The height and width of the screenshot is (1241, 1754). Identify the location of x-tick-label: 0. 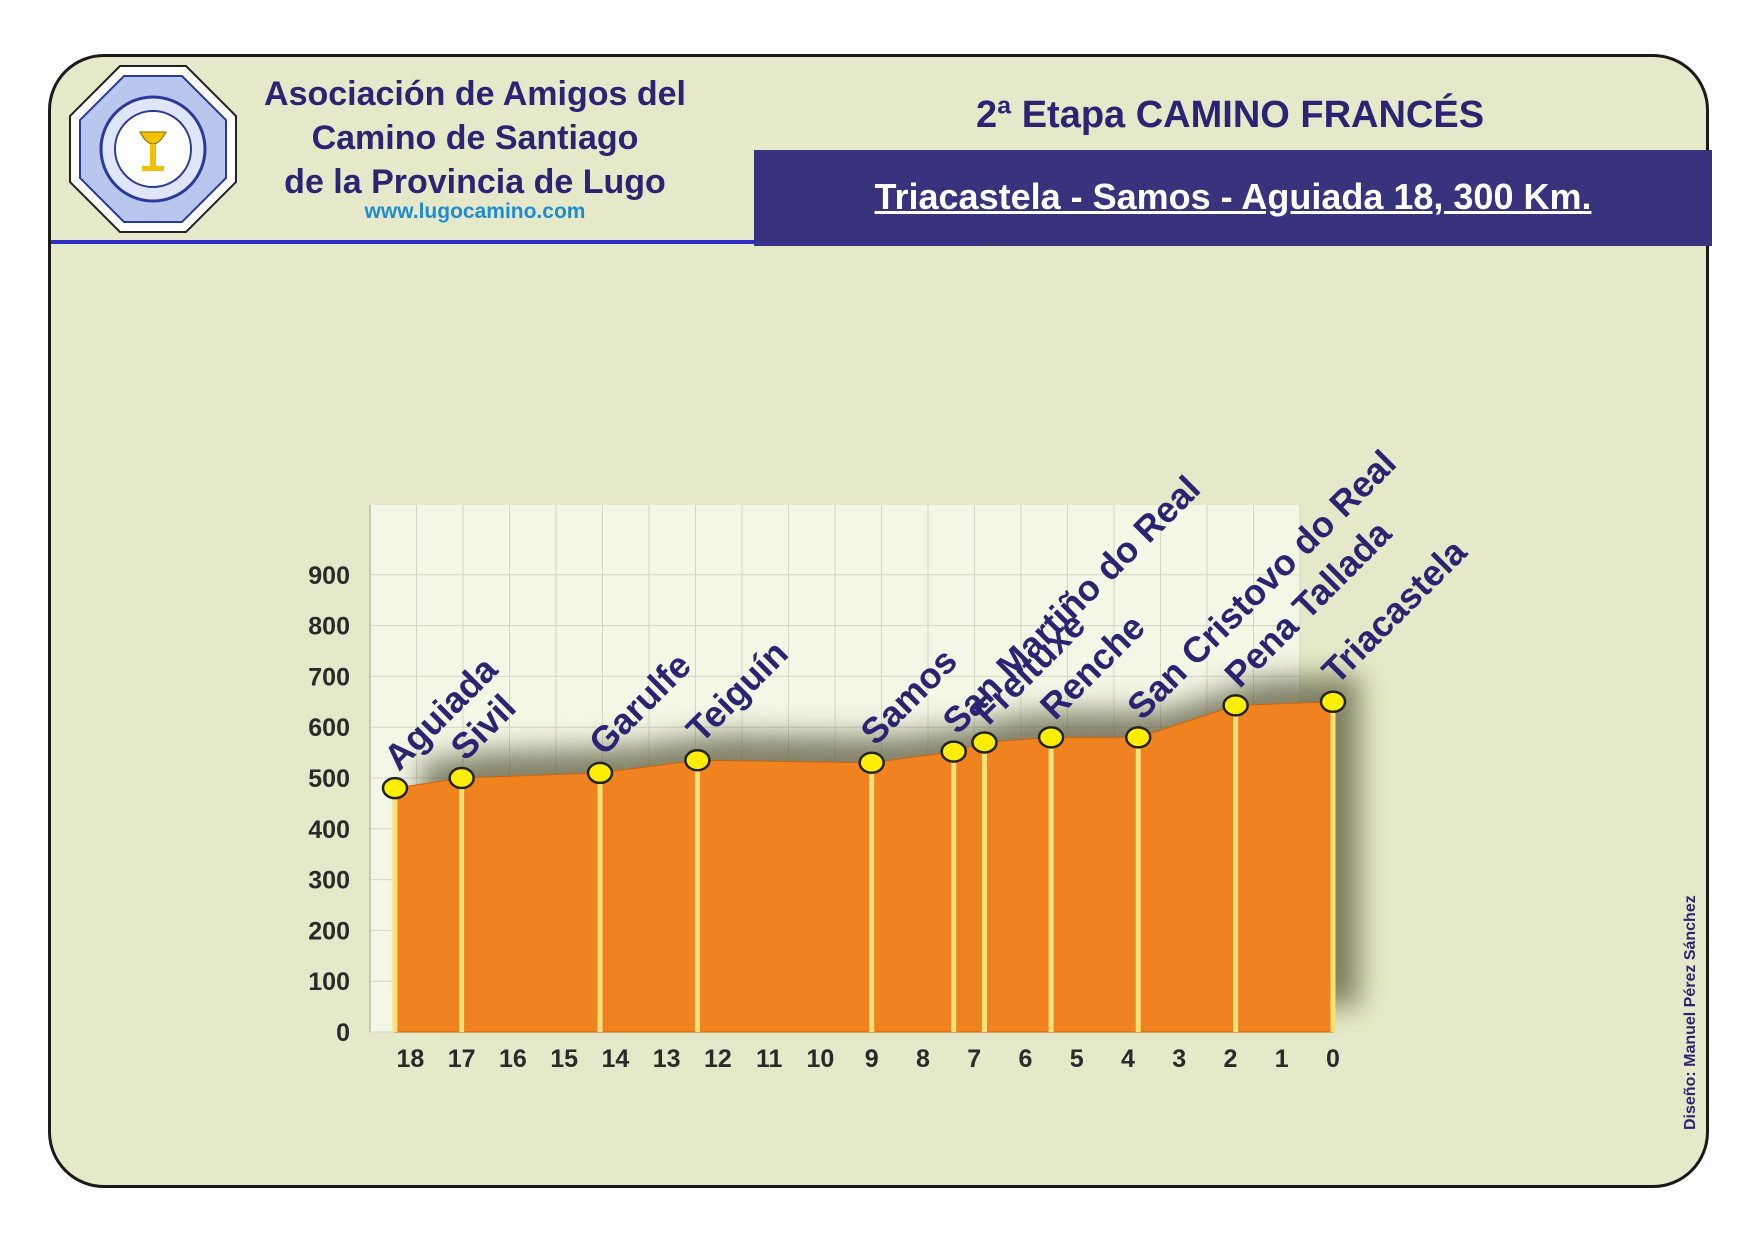
(1333, 1059).